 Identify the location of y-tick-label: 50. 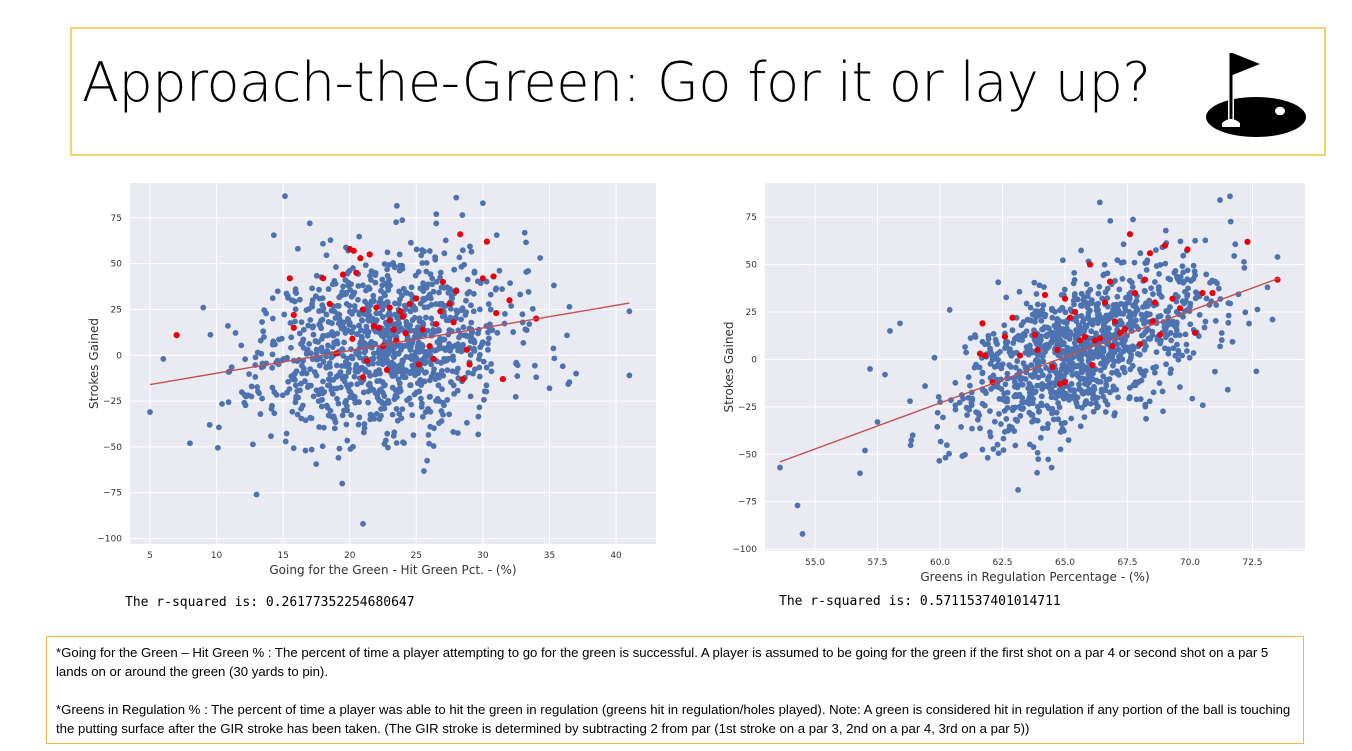
(752, 266).